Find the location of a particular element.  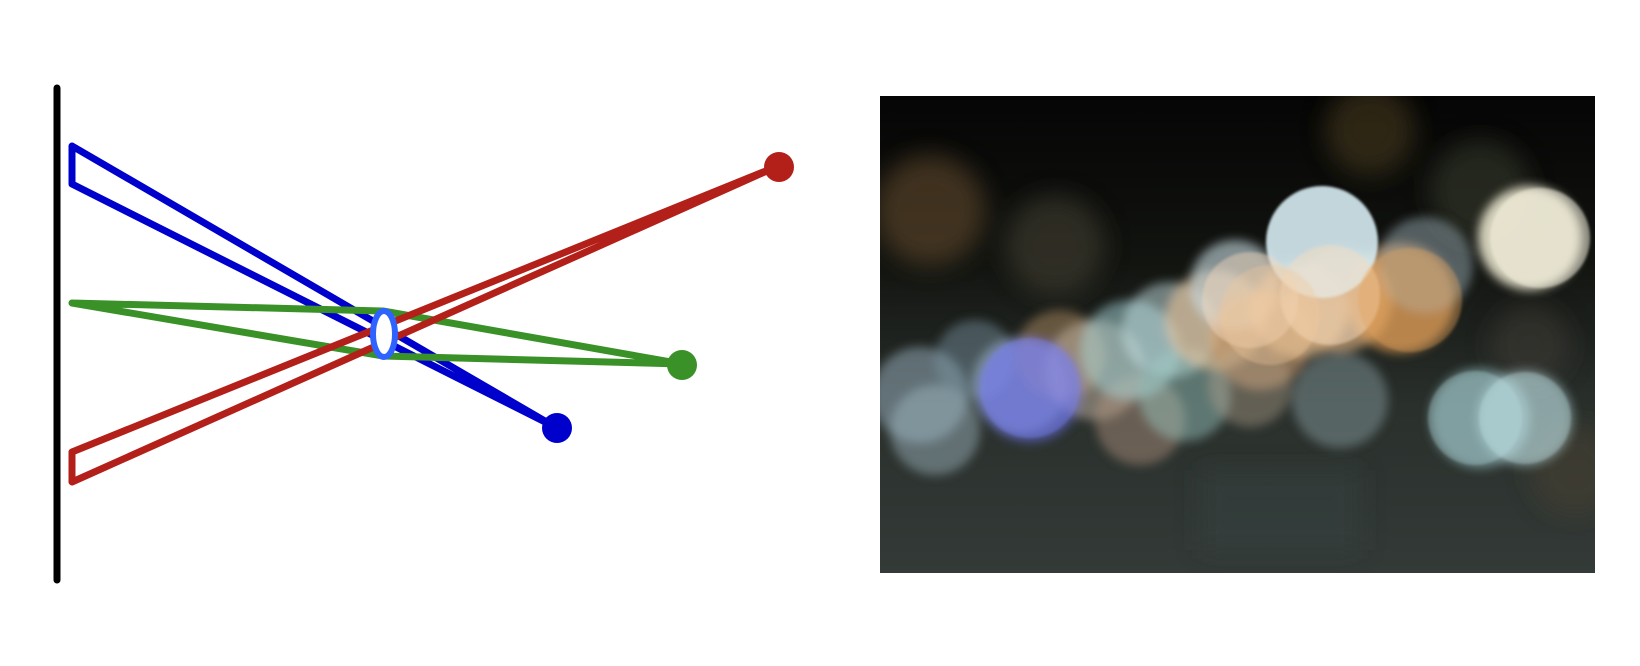

focus-object-point is located at coordinates (682, 365).